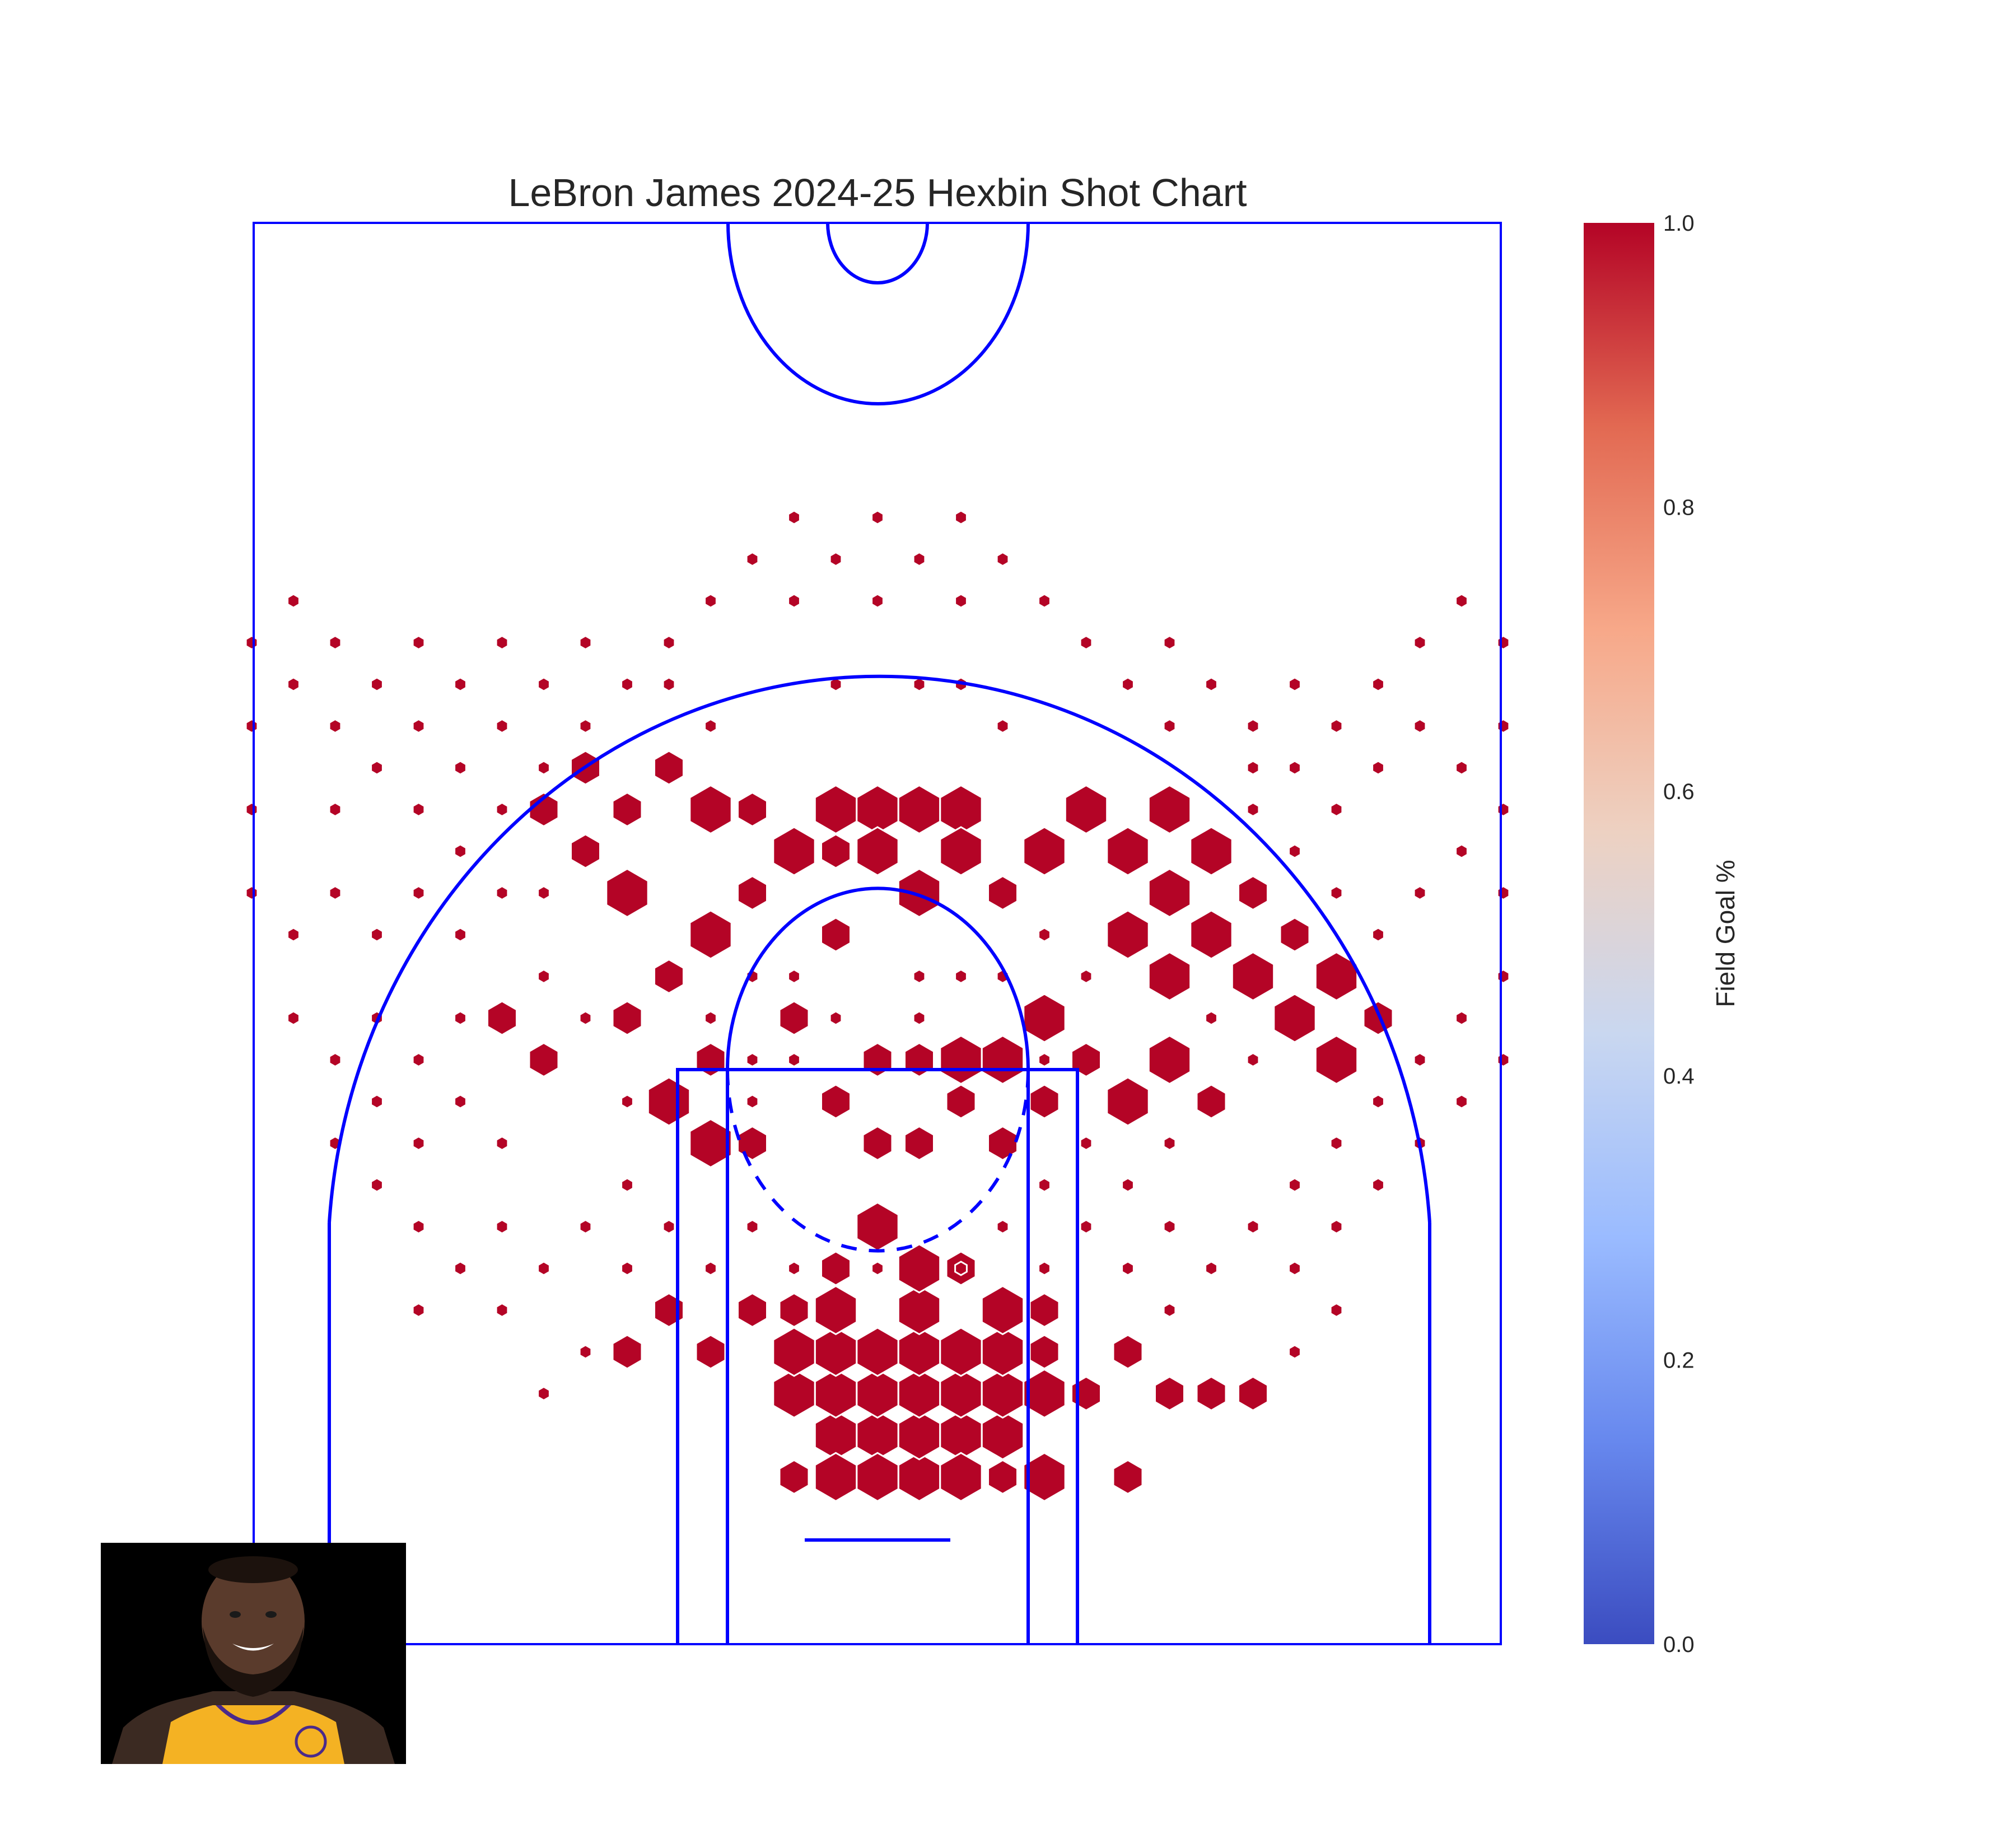 Image resolution: width=2016 pixels, height=1848 pixels. Describe the element at coordinates (1679, 1645) in the screenshot. I see `colorbar-tick-label: 0.0` at that location.